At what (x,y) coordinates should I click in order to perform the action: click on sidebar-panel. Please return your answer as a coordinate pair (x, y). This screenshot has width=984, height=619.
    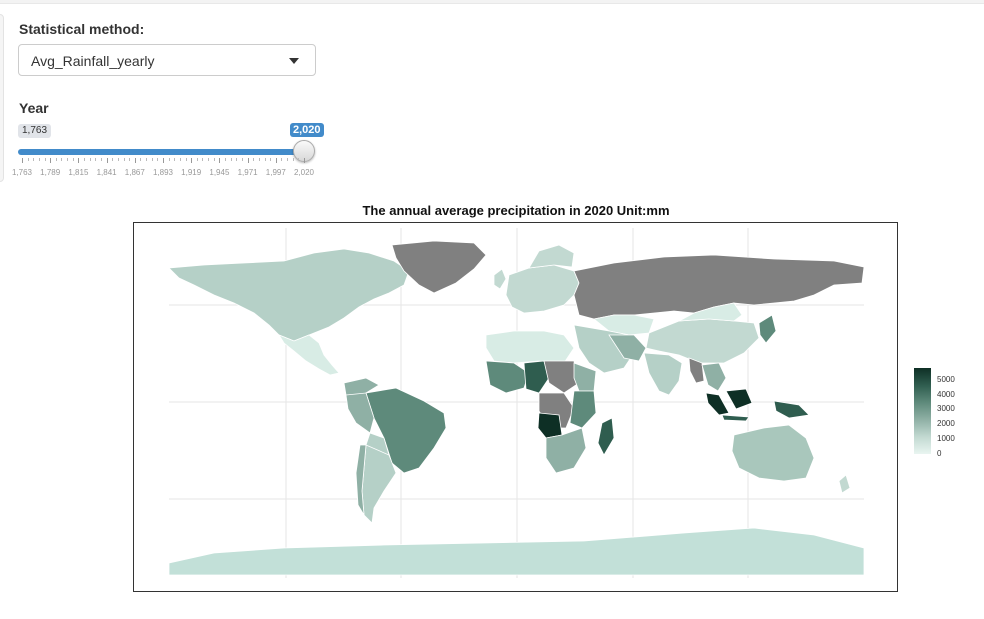
    Looking at the image, I should click on (2, 98).